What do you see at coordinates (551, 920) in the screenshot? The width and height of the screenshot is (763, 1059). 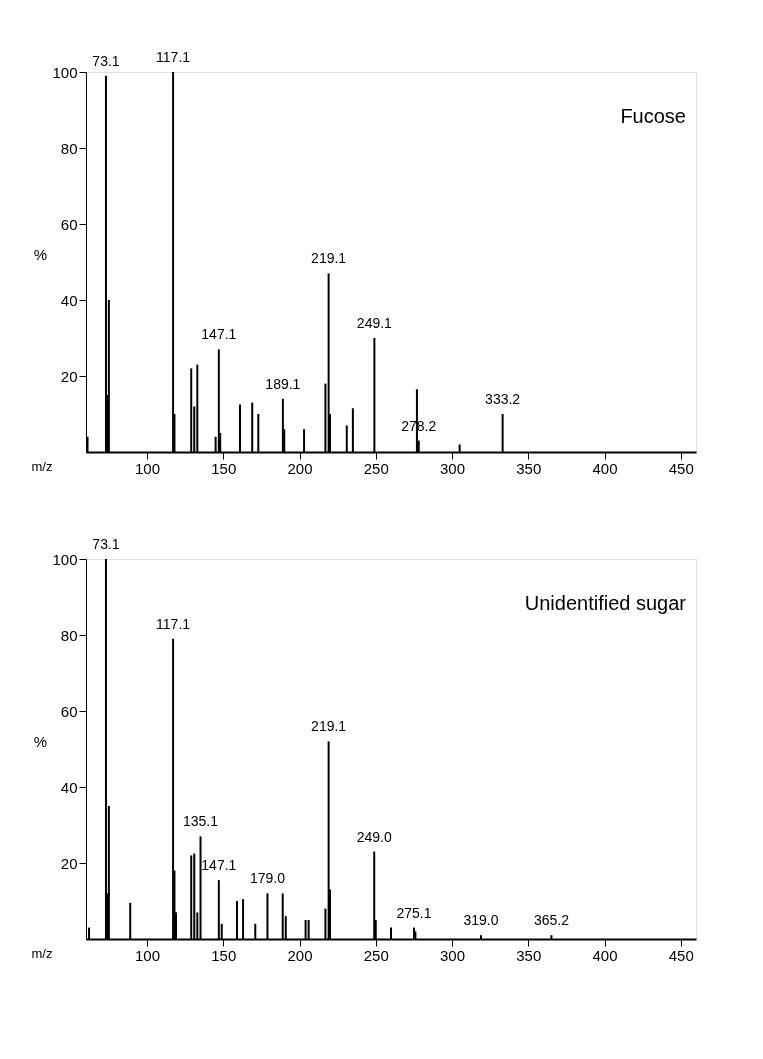 I see `annotation: 365.2` at bounding box center [551, 920].